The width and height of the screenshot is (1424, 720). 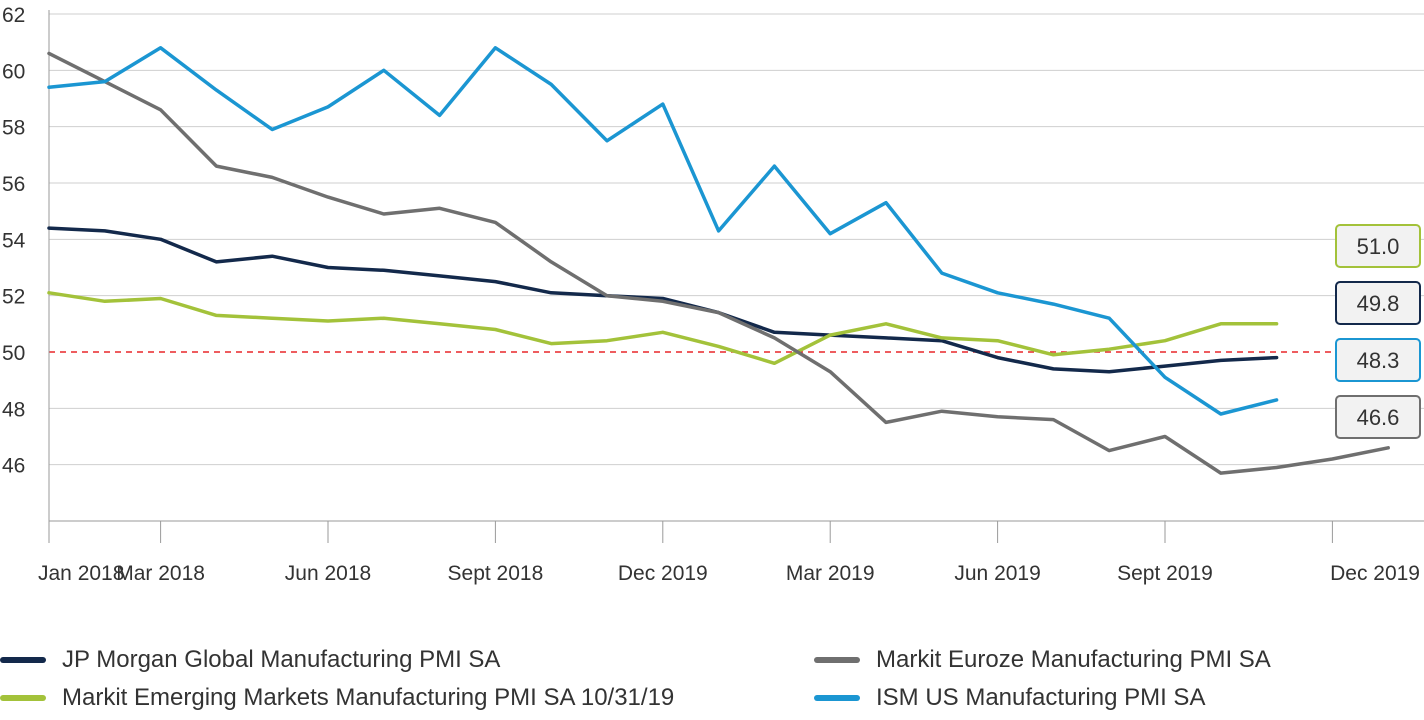 I want to click on legend-item-markit-euroze: Markit Euroze Manufacturing PMI SA, so click(x=1042, y=660).